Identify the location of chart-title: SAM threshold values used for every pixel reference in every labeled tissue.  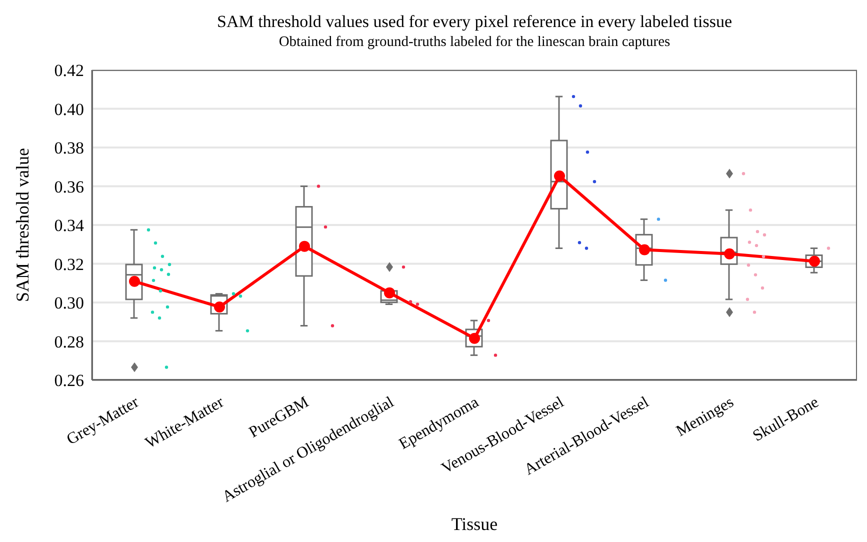
(474, 22).